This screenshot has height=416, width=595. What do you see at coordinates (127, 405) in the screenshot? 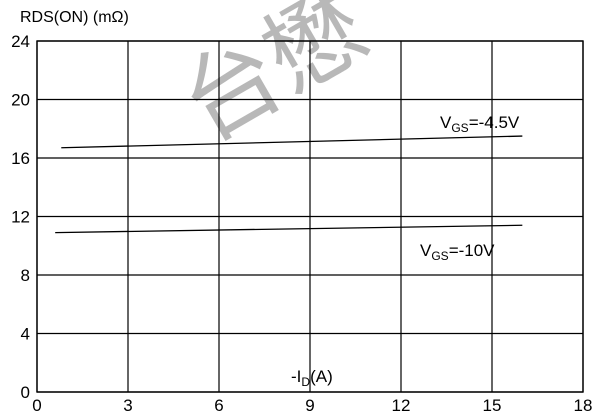
I see `x-tick-label: 3` at bounding box center [127, 405].